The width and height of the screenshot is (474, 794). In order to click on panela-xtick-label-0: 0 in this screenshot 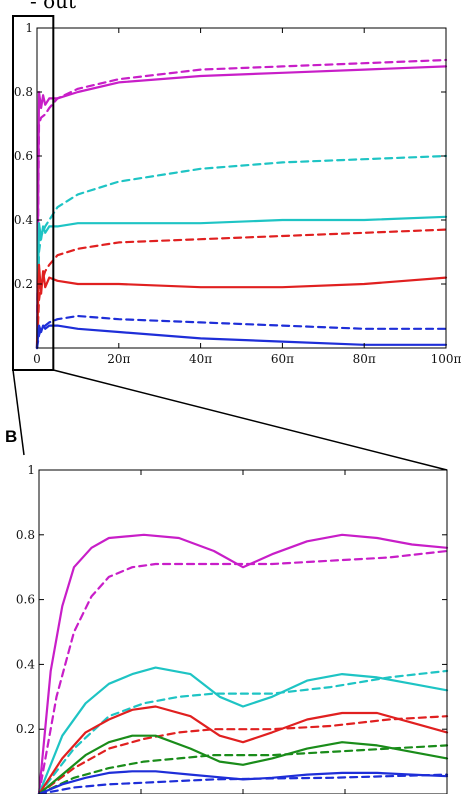, I will do `click(37, 359)`.